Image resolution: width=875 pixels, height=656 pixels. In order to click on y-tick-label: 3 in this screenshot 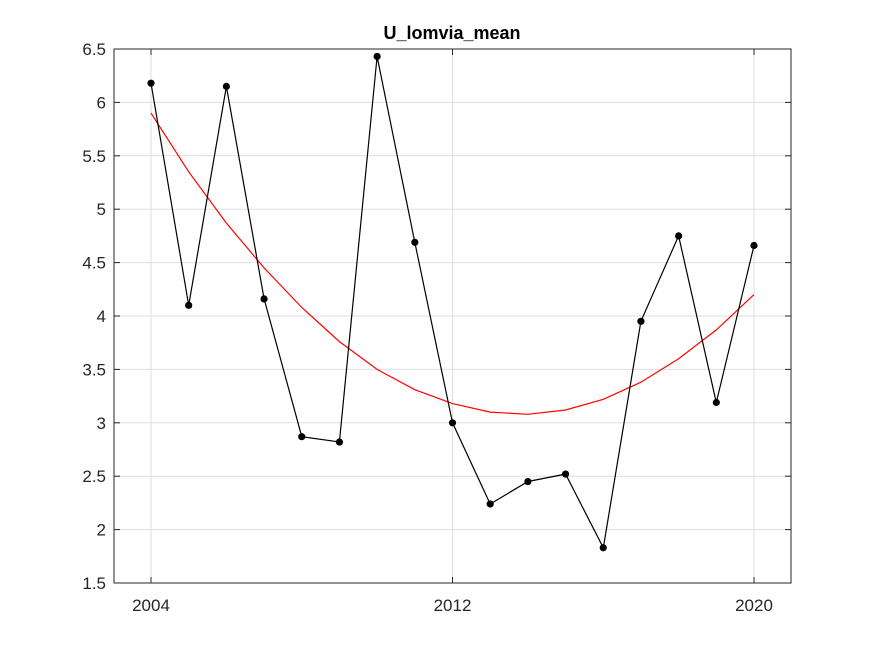, I will do `click(101, 423)`.